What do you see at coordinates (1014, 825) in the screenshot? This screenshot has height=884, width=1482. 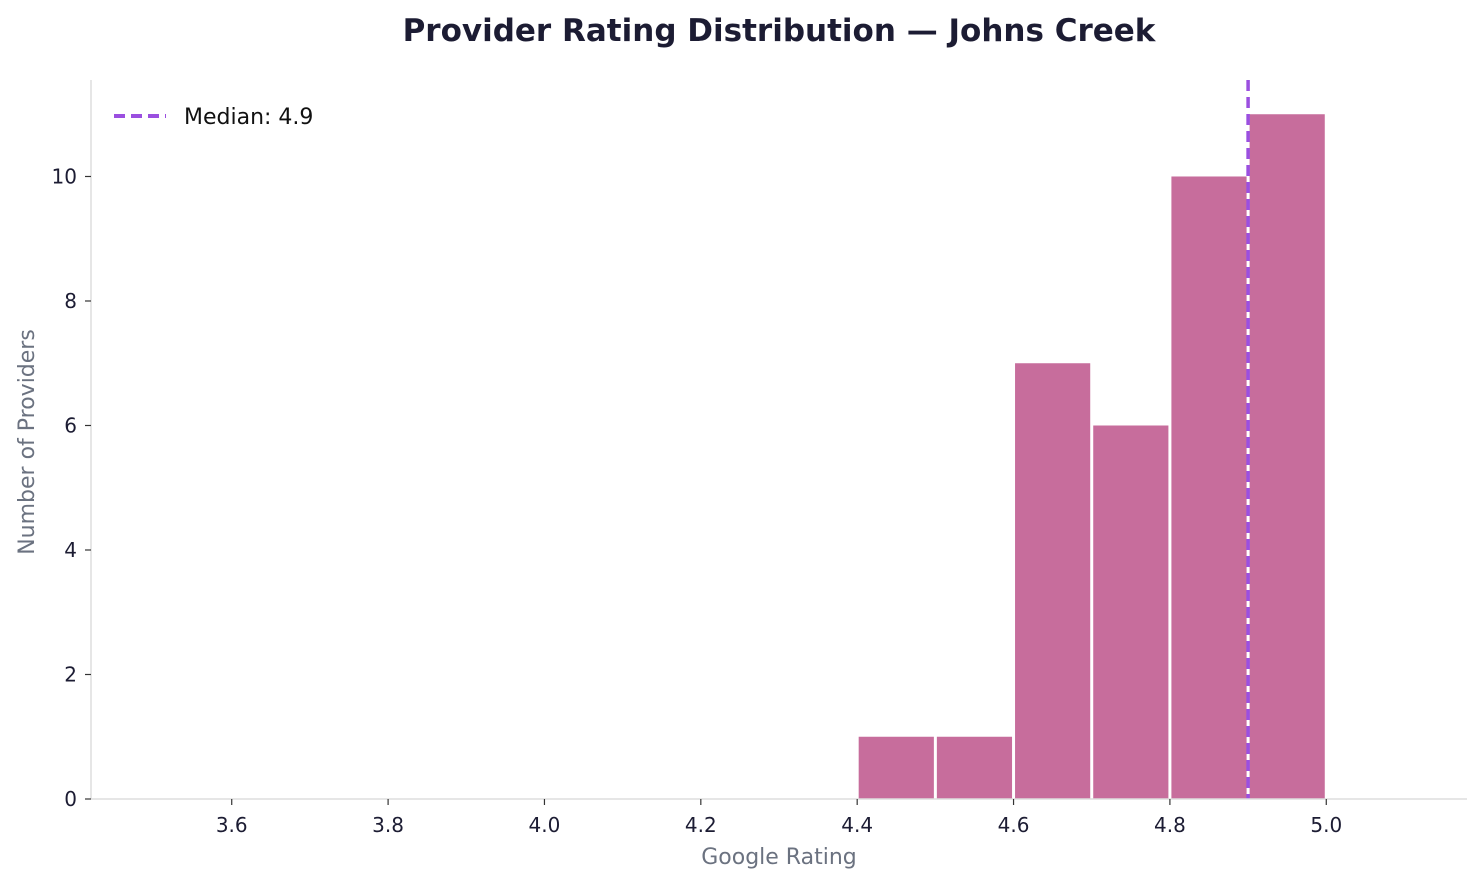 I see `x-tick-label: 4.6` at bounding box center [1014, 825].